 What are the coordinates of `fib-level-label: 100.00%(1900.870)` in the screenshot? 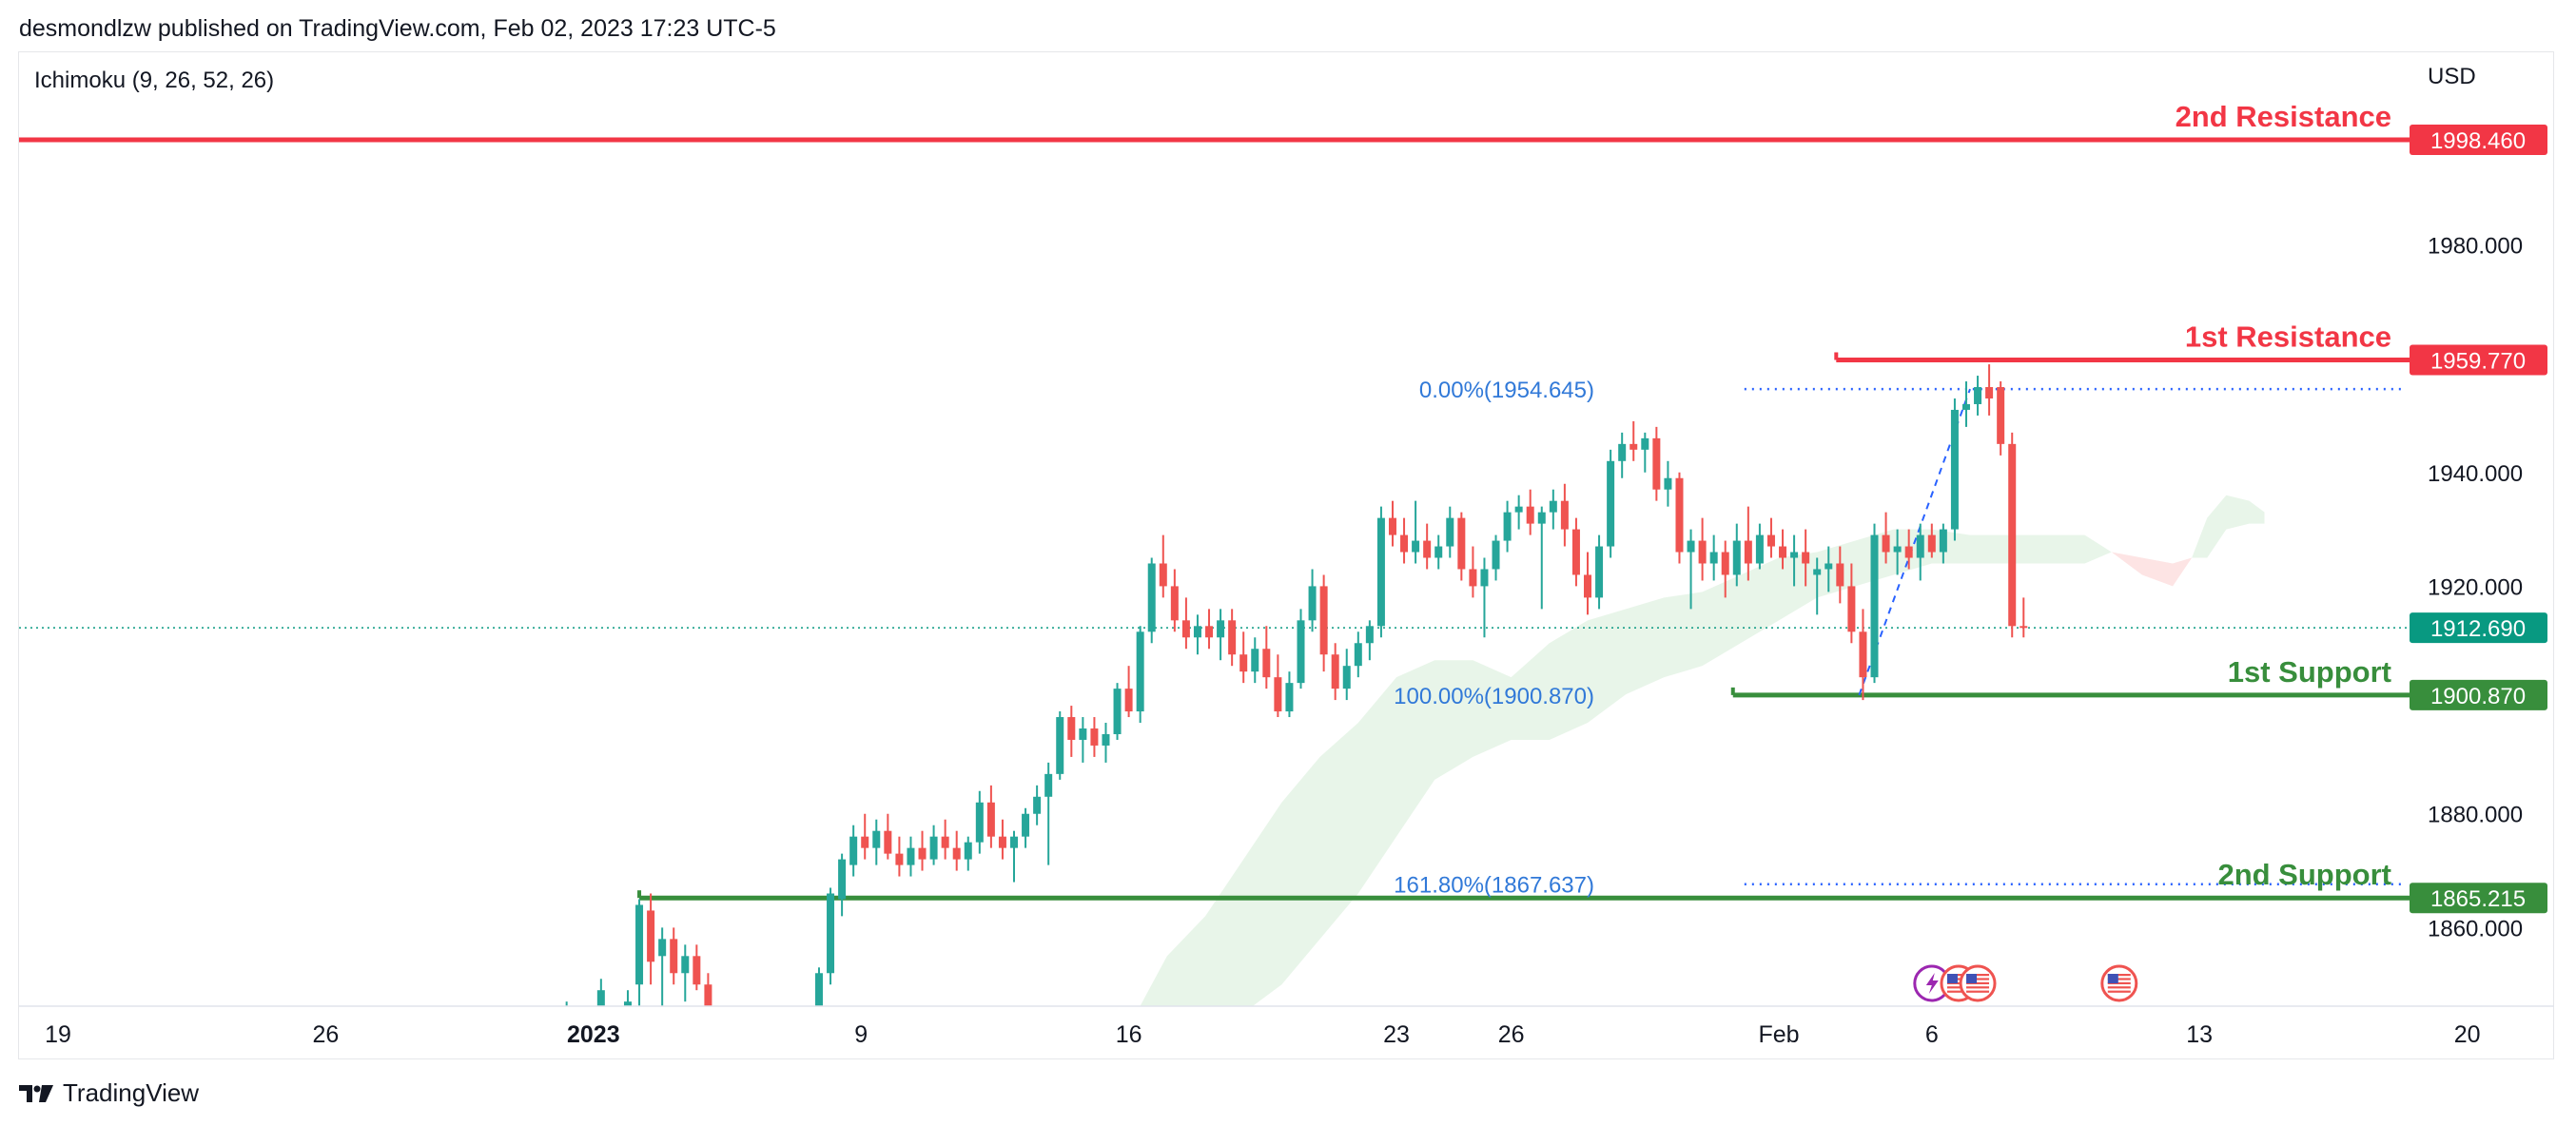 It's located at (1494, 696).